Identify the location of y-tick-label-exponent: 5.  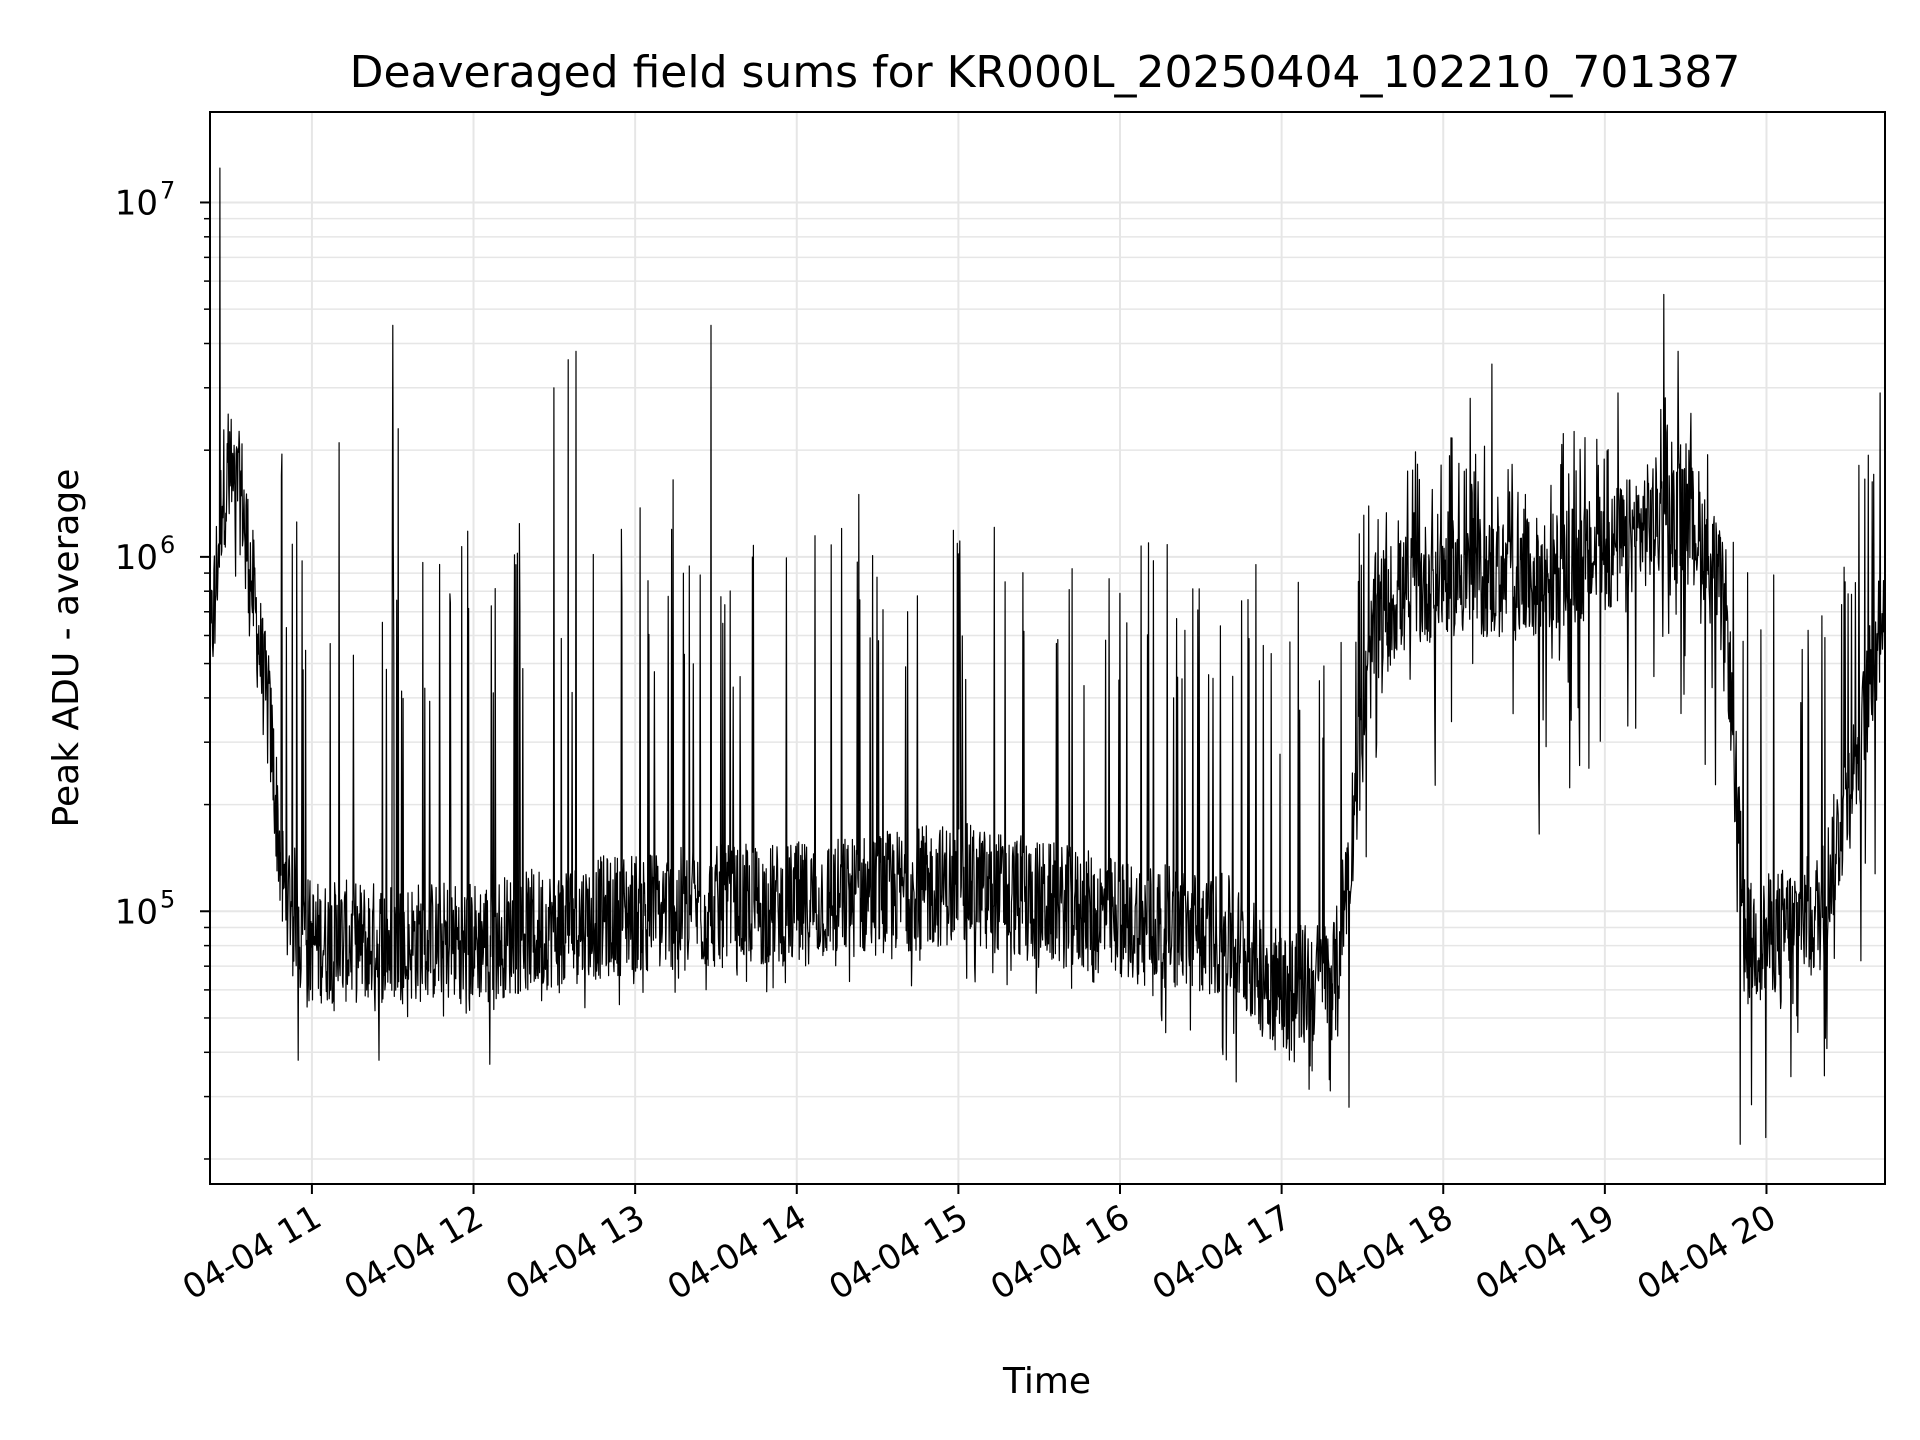
(167, 899).